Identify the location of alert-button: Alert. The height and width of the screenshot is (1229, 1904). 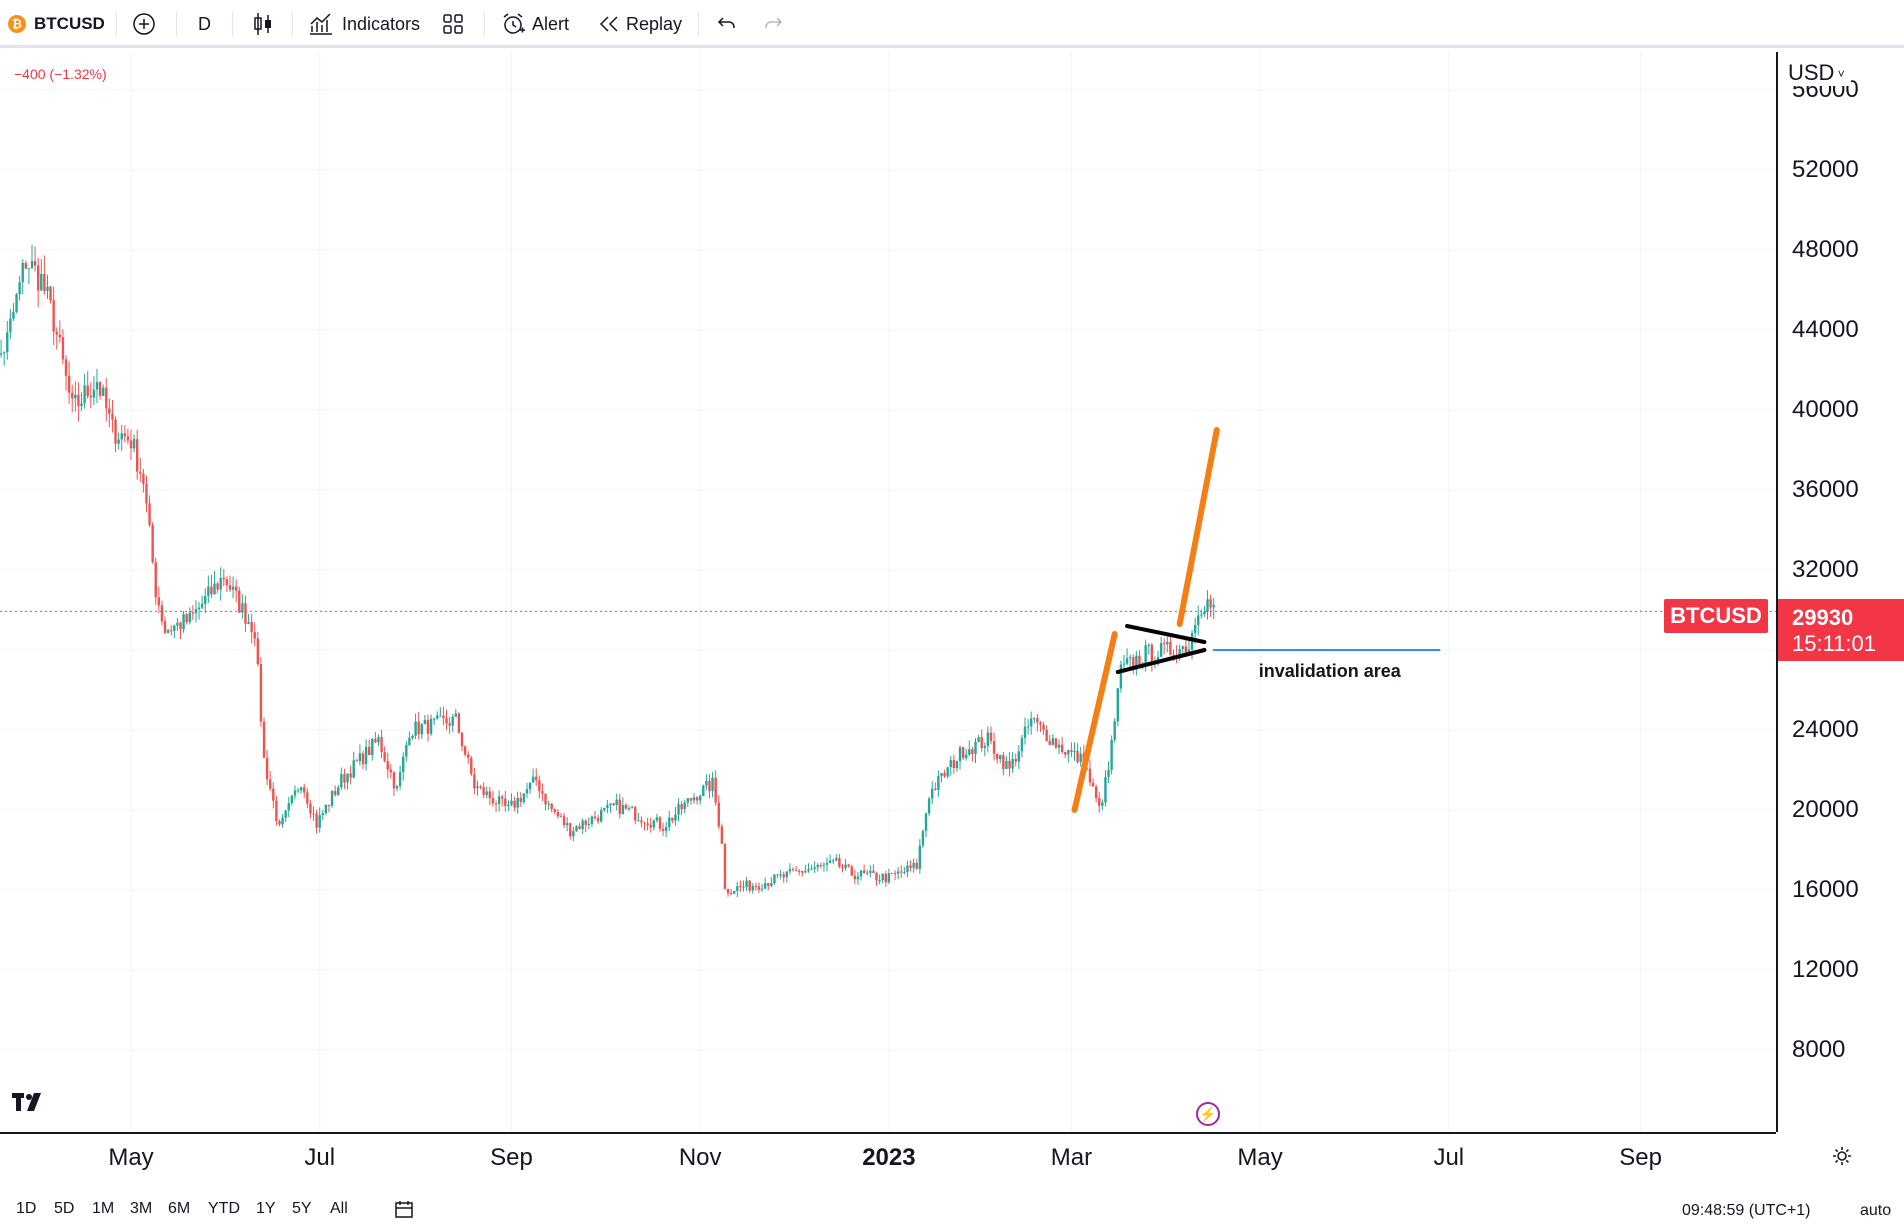
(534, 24).